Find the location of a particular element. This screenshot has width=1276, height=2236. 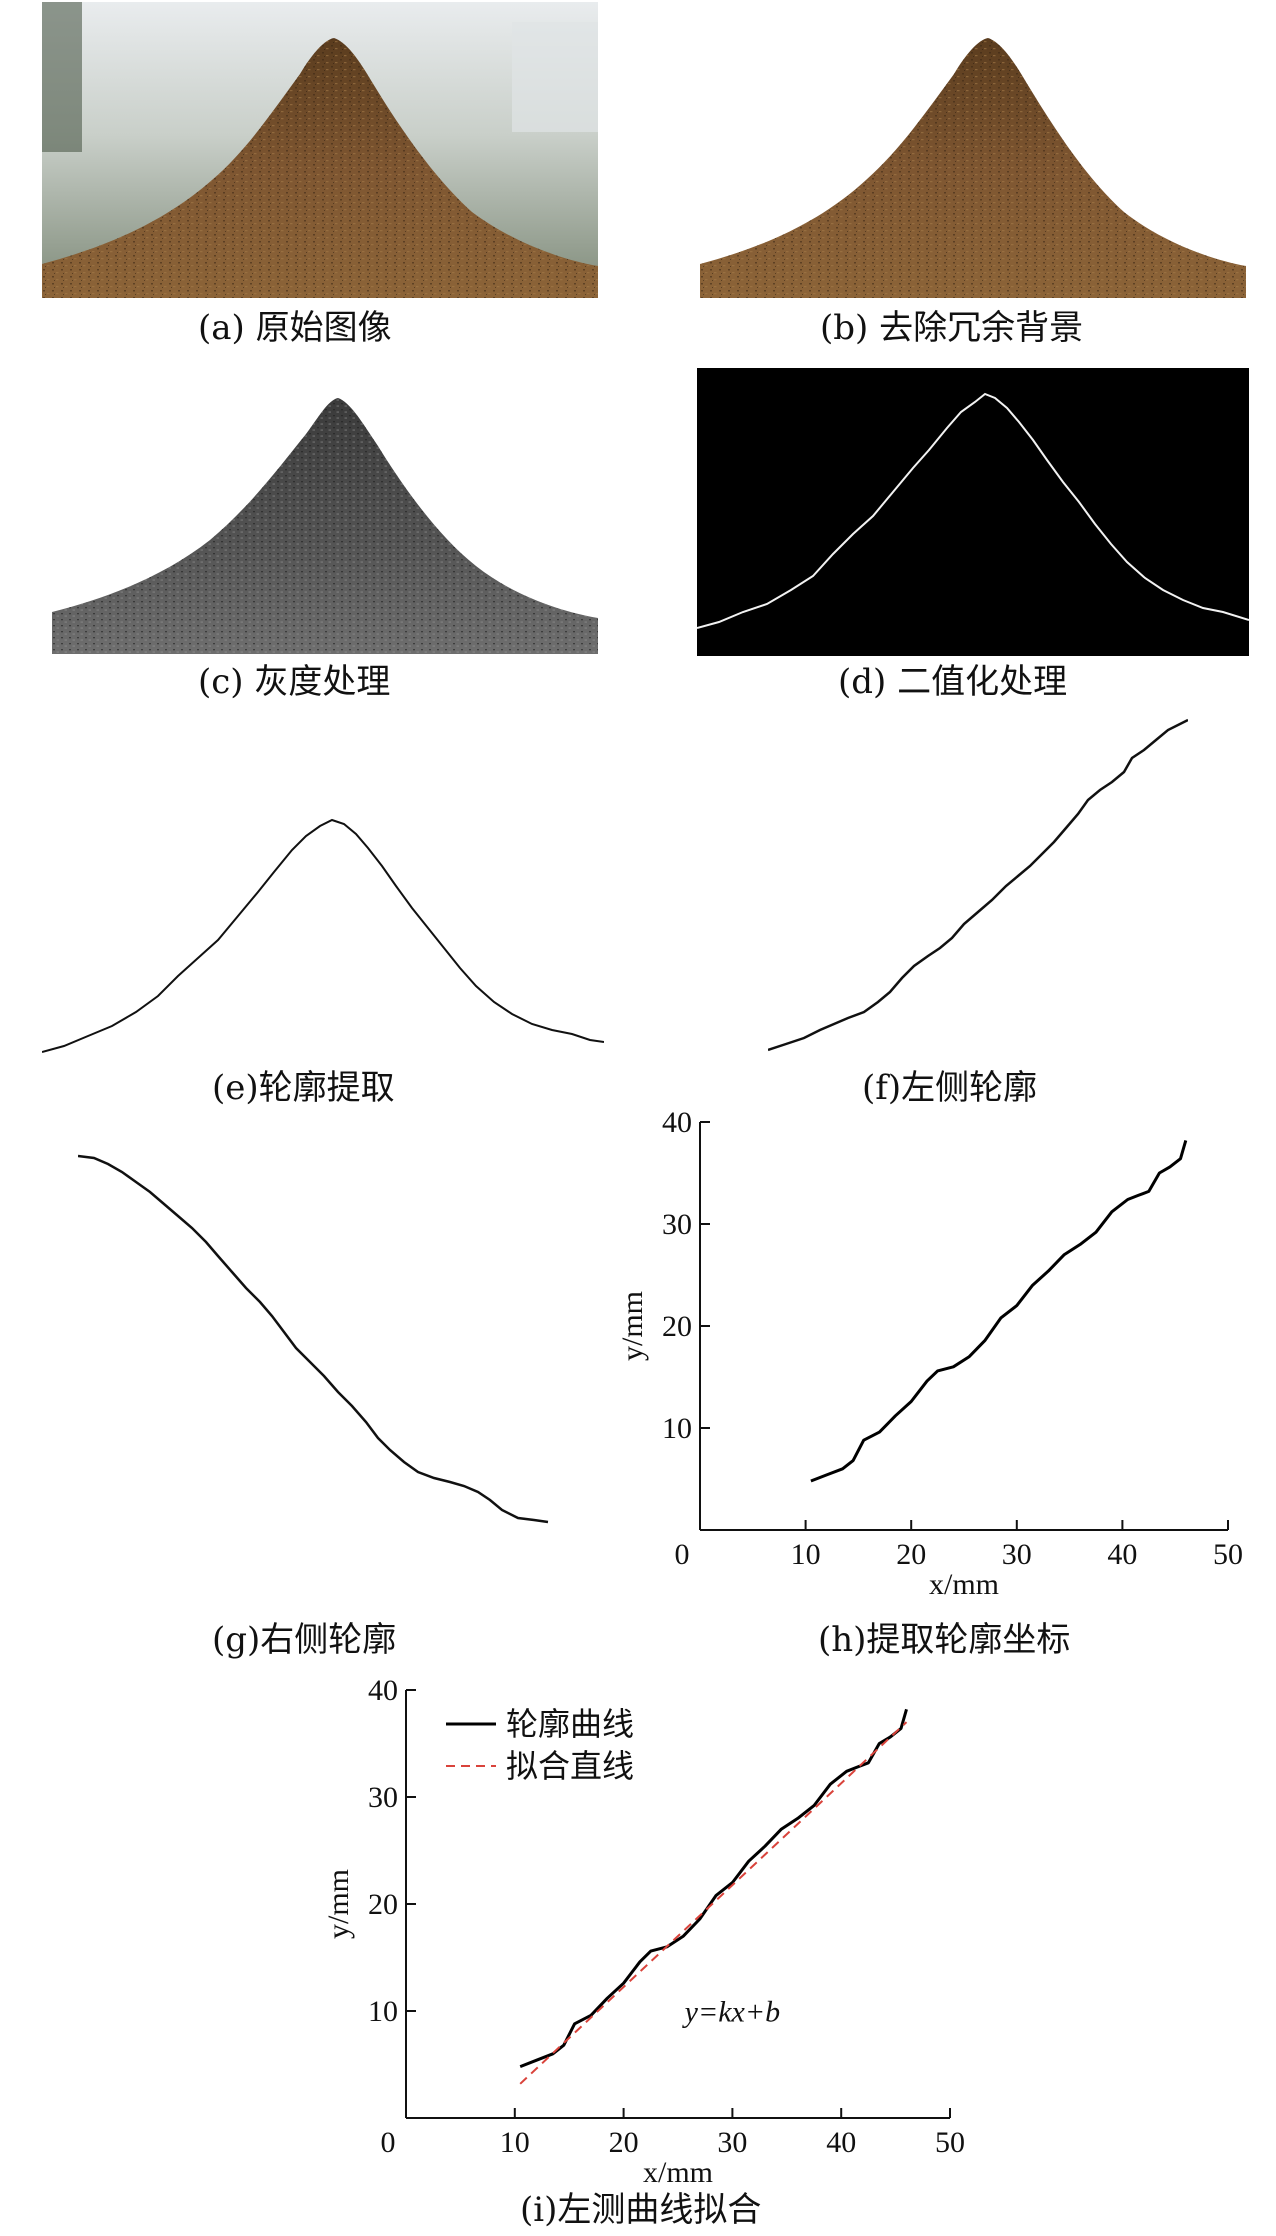

caption-i: (i)左测曲线拟合 is located at coordinates (641, 2210).